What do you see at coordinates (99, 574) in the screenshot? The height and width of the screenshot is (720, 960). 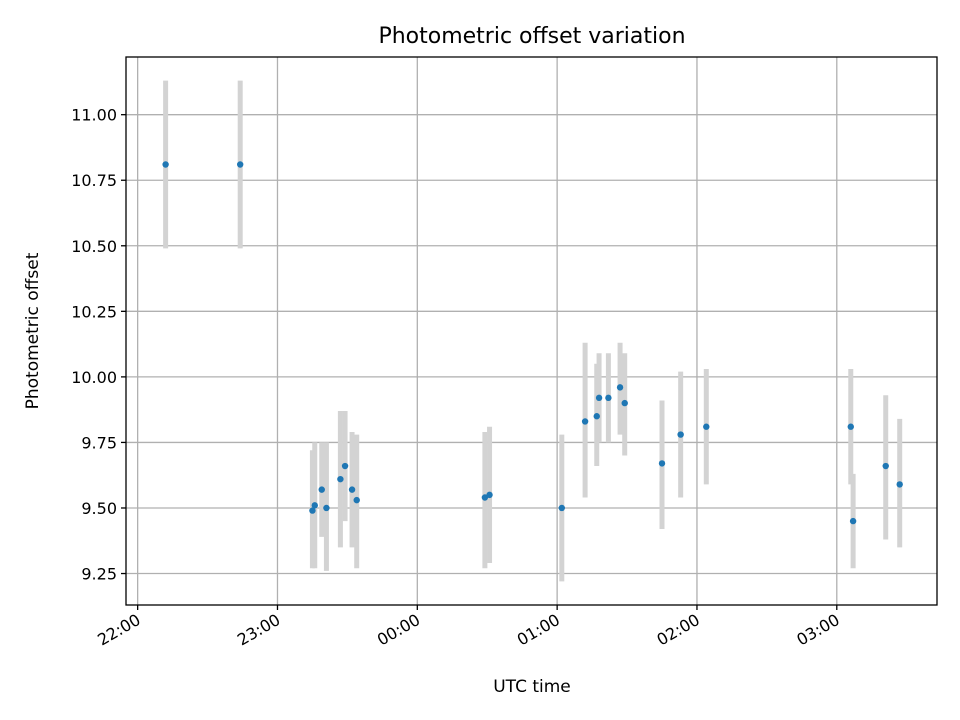 I see `y-tick-label: 9.25` at bounding box center [99, 574].